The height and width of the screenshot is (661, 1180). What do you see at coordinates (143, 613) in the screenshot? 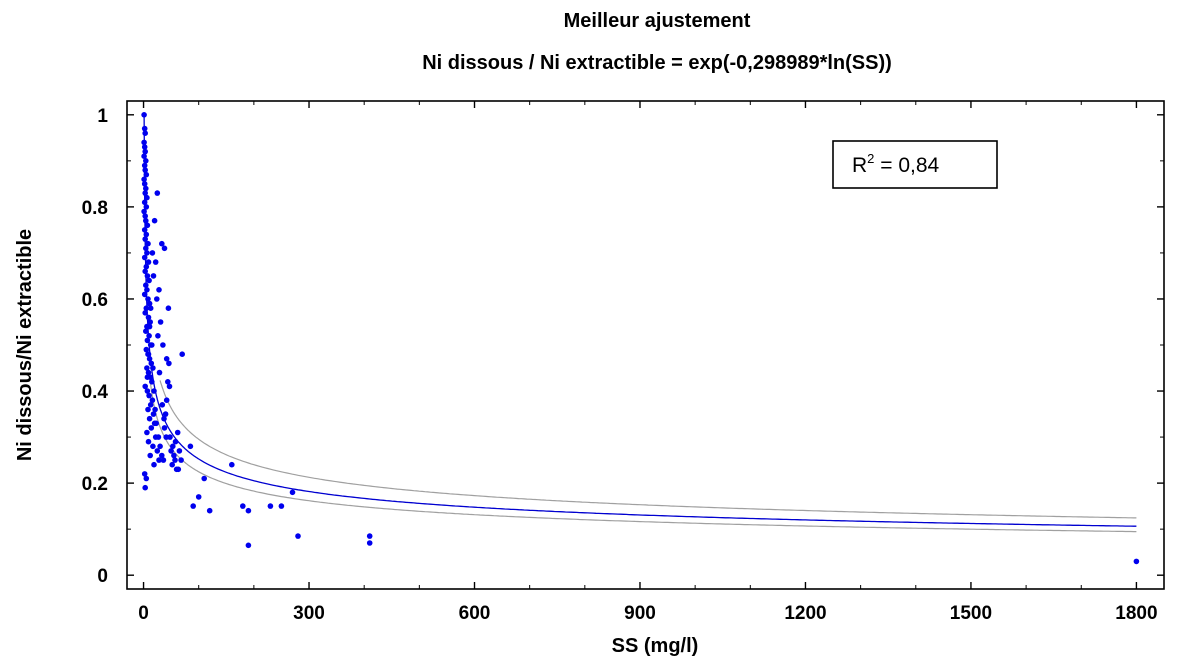
I see `x-tick-label: 0` at bounding box center [143, 613].